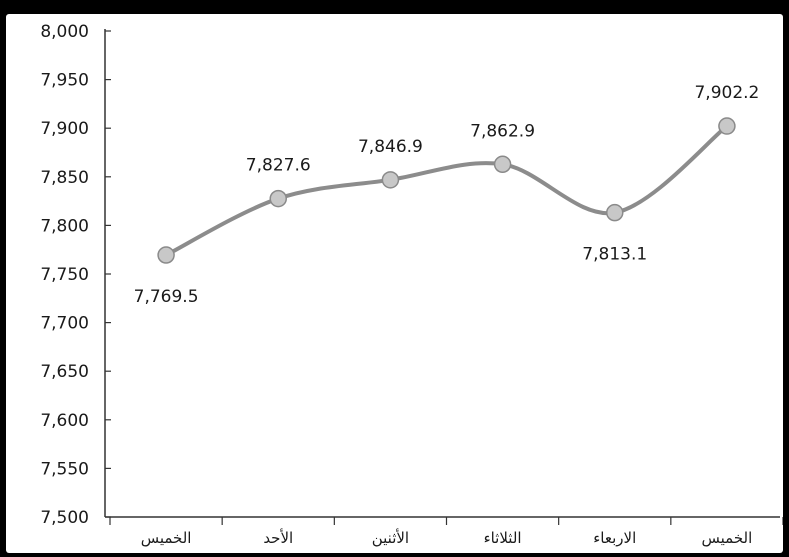 The image size is (789, 557). What do you see at coordinates (64, 469) in the screenshot?
I see `y-tick-label: 7,550` at bounding box center [64, 469].